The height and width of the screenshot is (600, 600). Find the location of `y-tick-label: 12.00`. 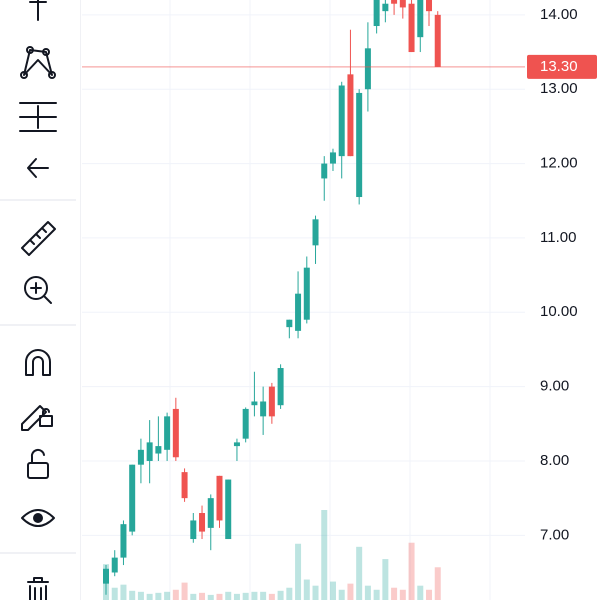

y-tick-label: 12.00 is located at coordinates (559, 163).